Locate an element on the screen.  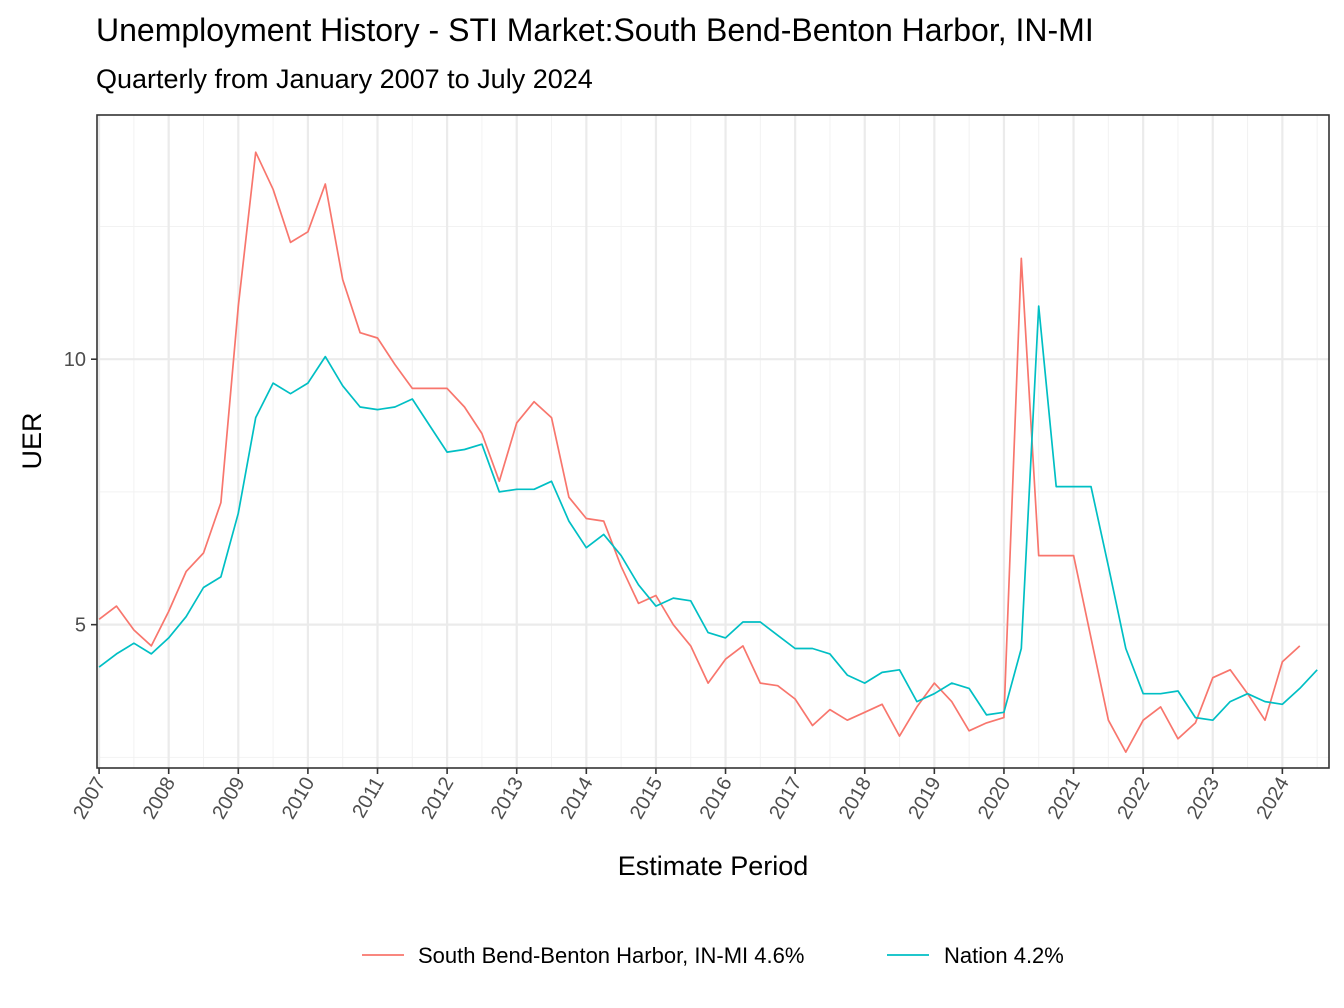
x-axis-title: Estimate Period is located at coordinates (713, 866).